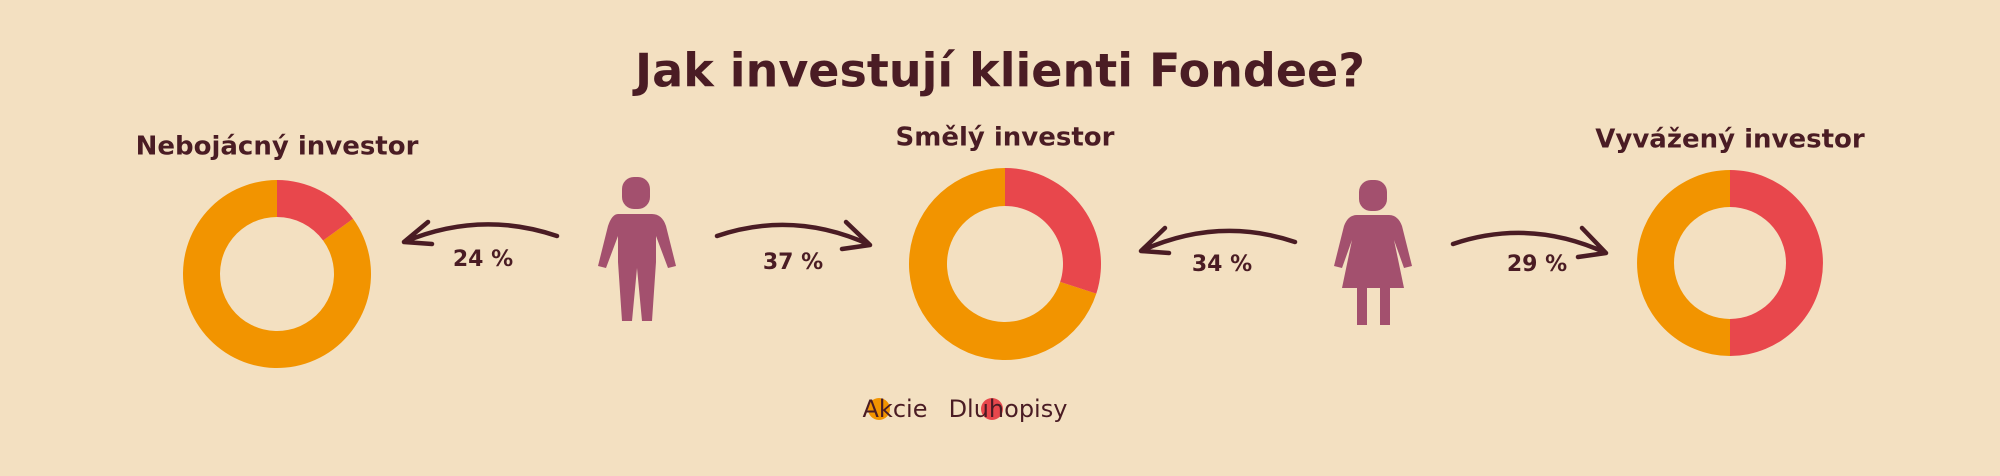 Image resolution: width=2000 pixels, height=476 pixels. Describe the element at coordinates (1008, 409) in the screenshot. I see `legend-label: Dluhopisy` at that location.